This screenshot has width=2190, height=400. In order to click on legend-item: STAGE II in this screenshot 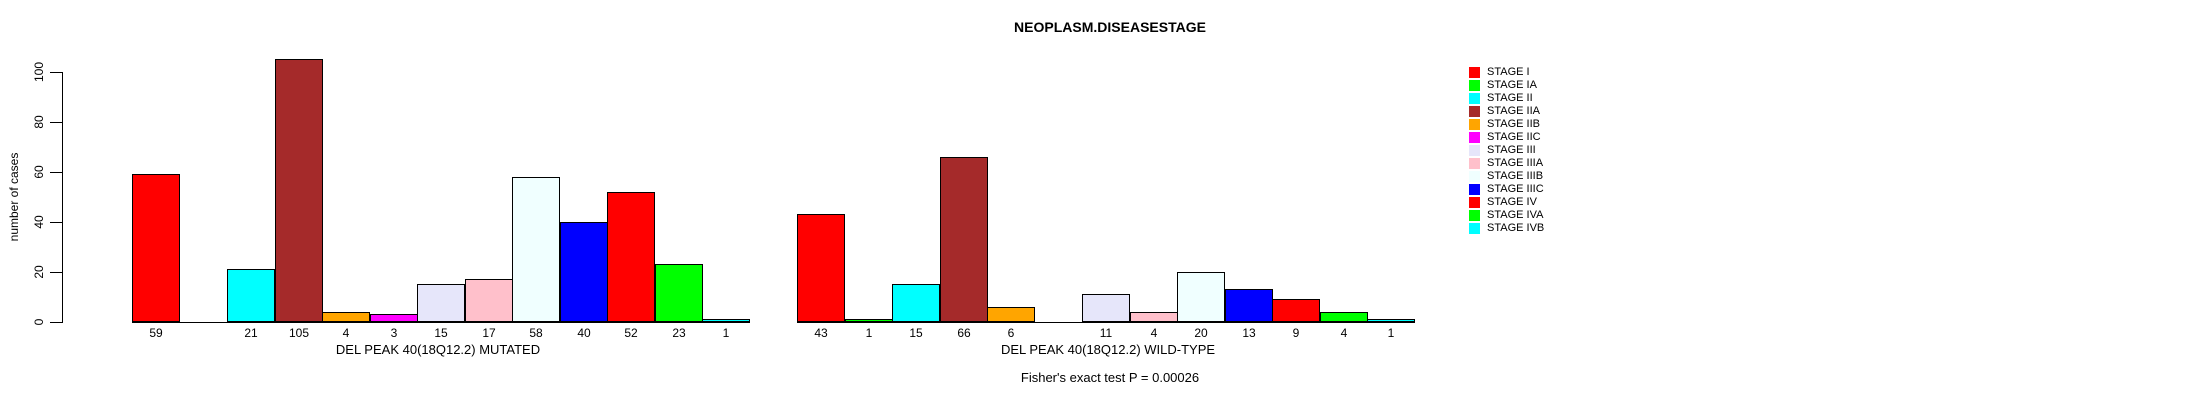, I will do `click(1501, 98)`.